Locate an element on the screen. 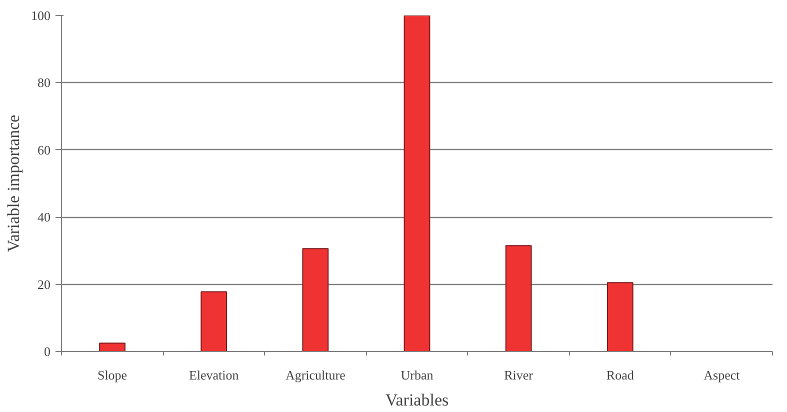  x-tick-label: Urban is located at coordinates (417, 375).